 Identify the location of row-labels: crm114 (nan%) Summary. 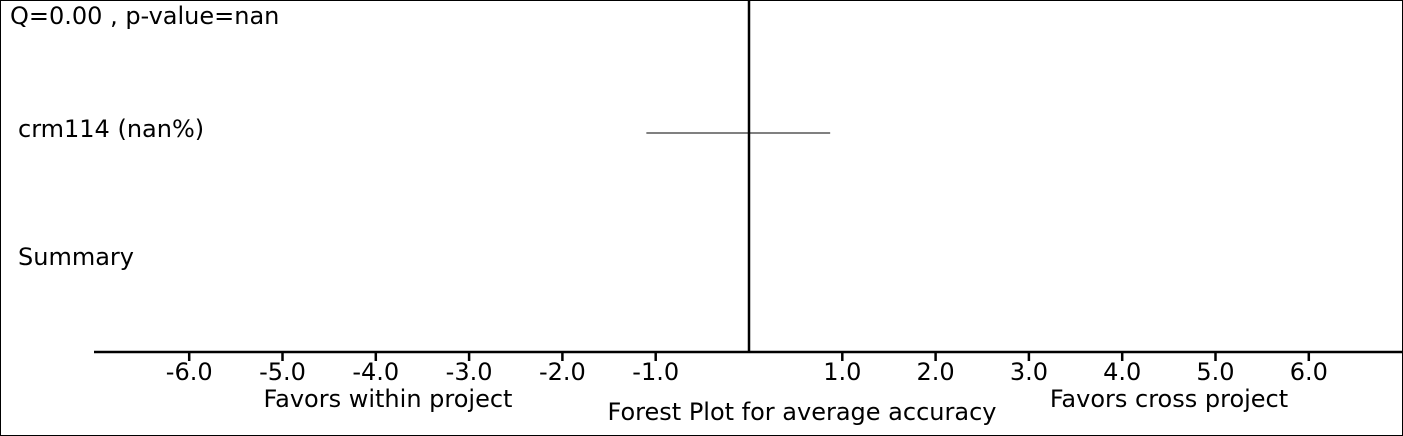
(111, 193).